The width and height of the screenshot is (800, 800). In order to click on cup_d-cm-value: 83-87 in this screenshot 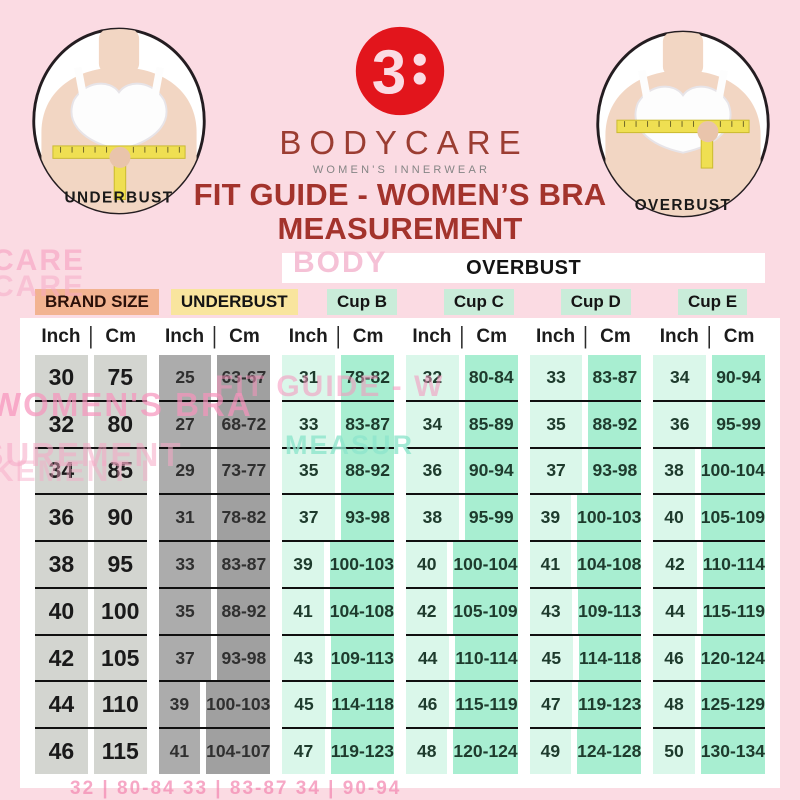, I will do `click(615, 377)`.